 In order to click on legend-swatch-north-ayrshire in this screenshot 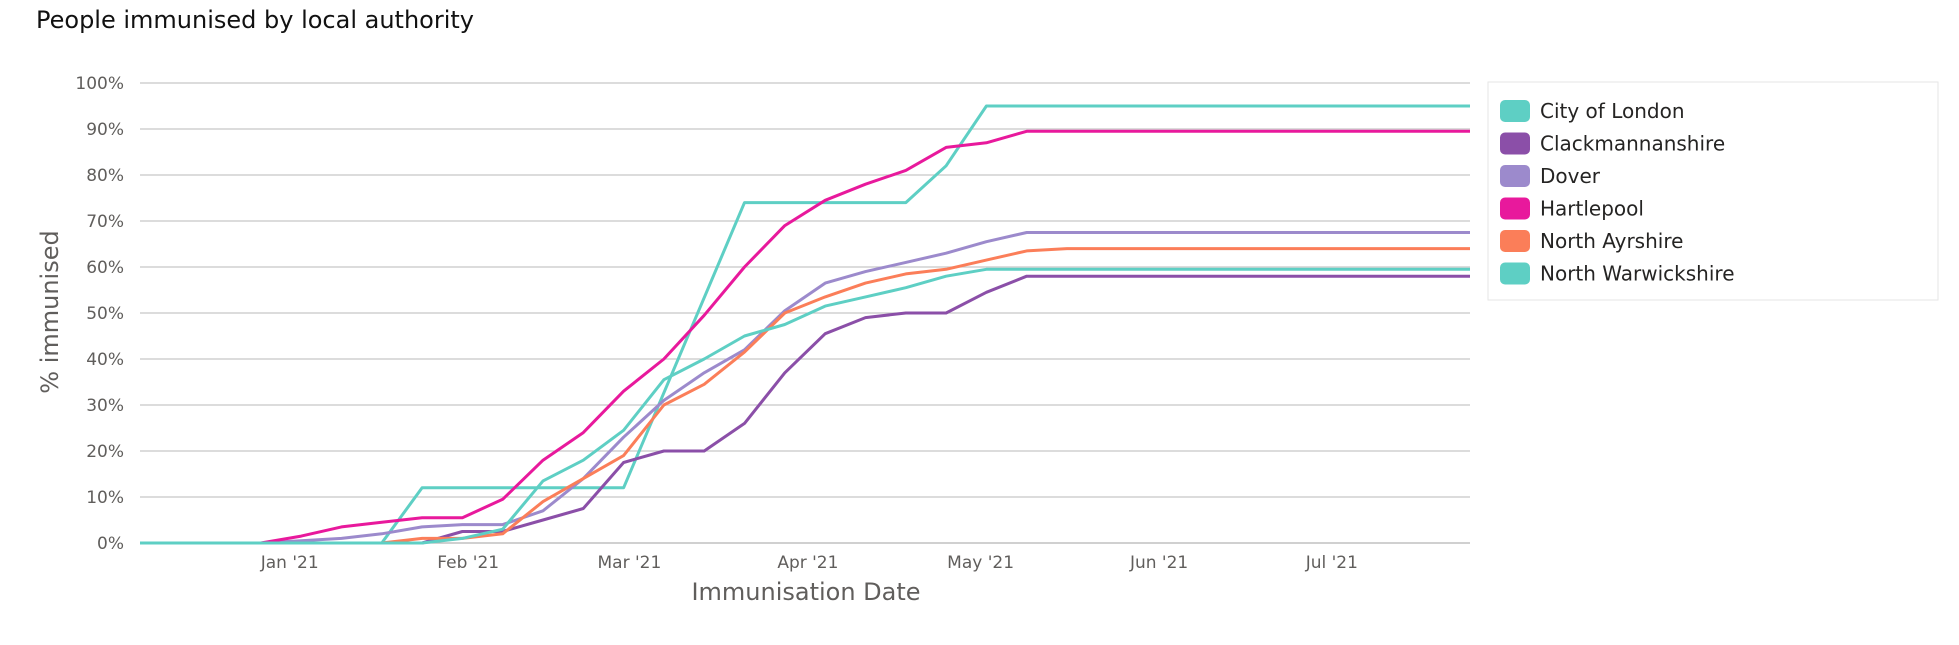, I will do `click(1515, 241)`.